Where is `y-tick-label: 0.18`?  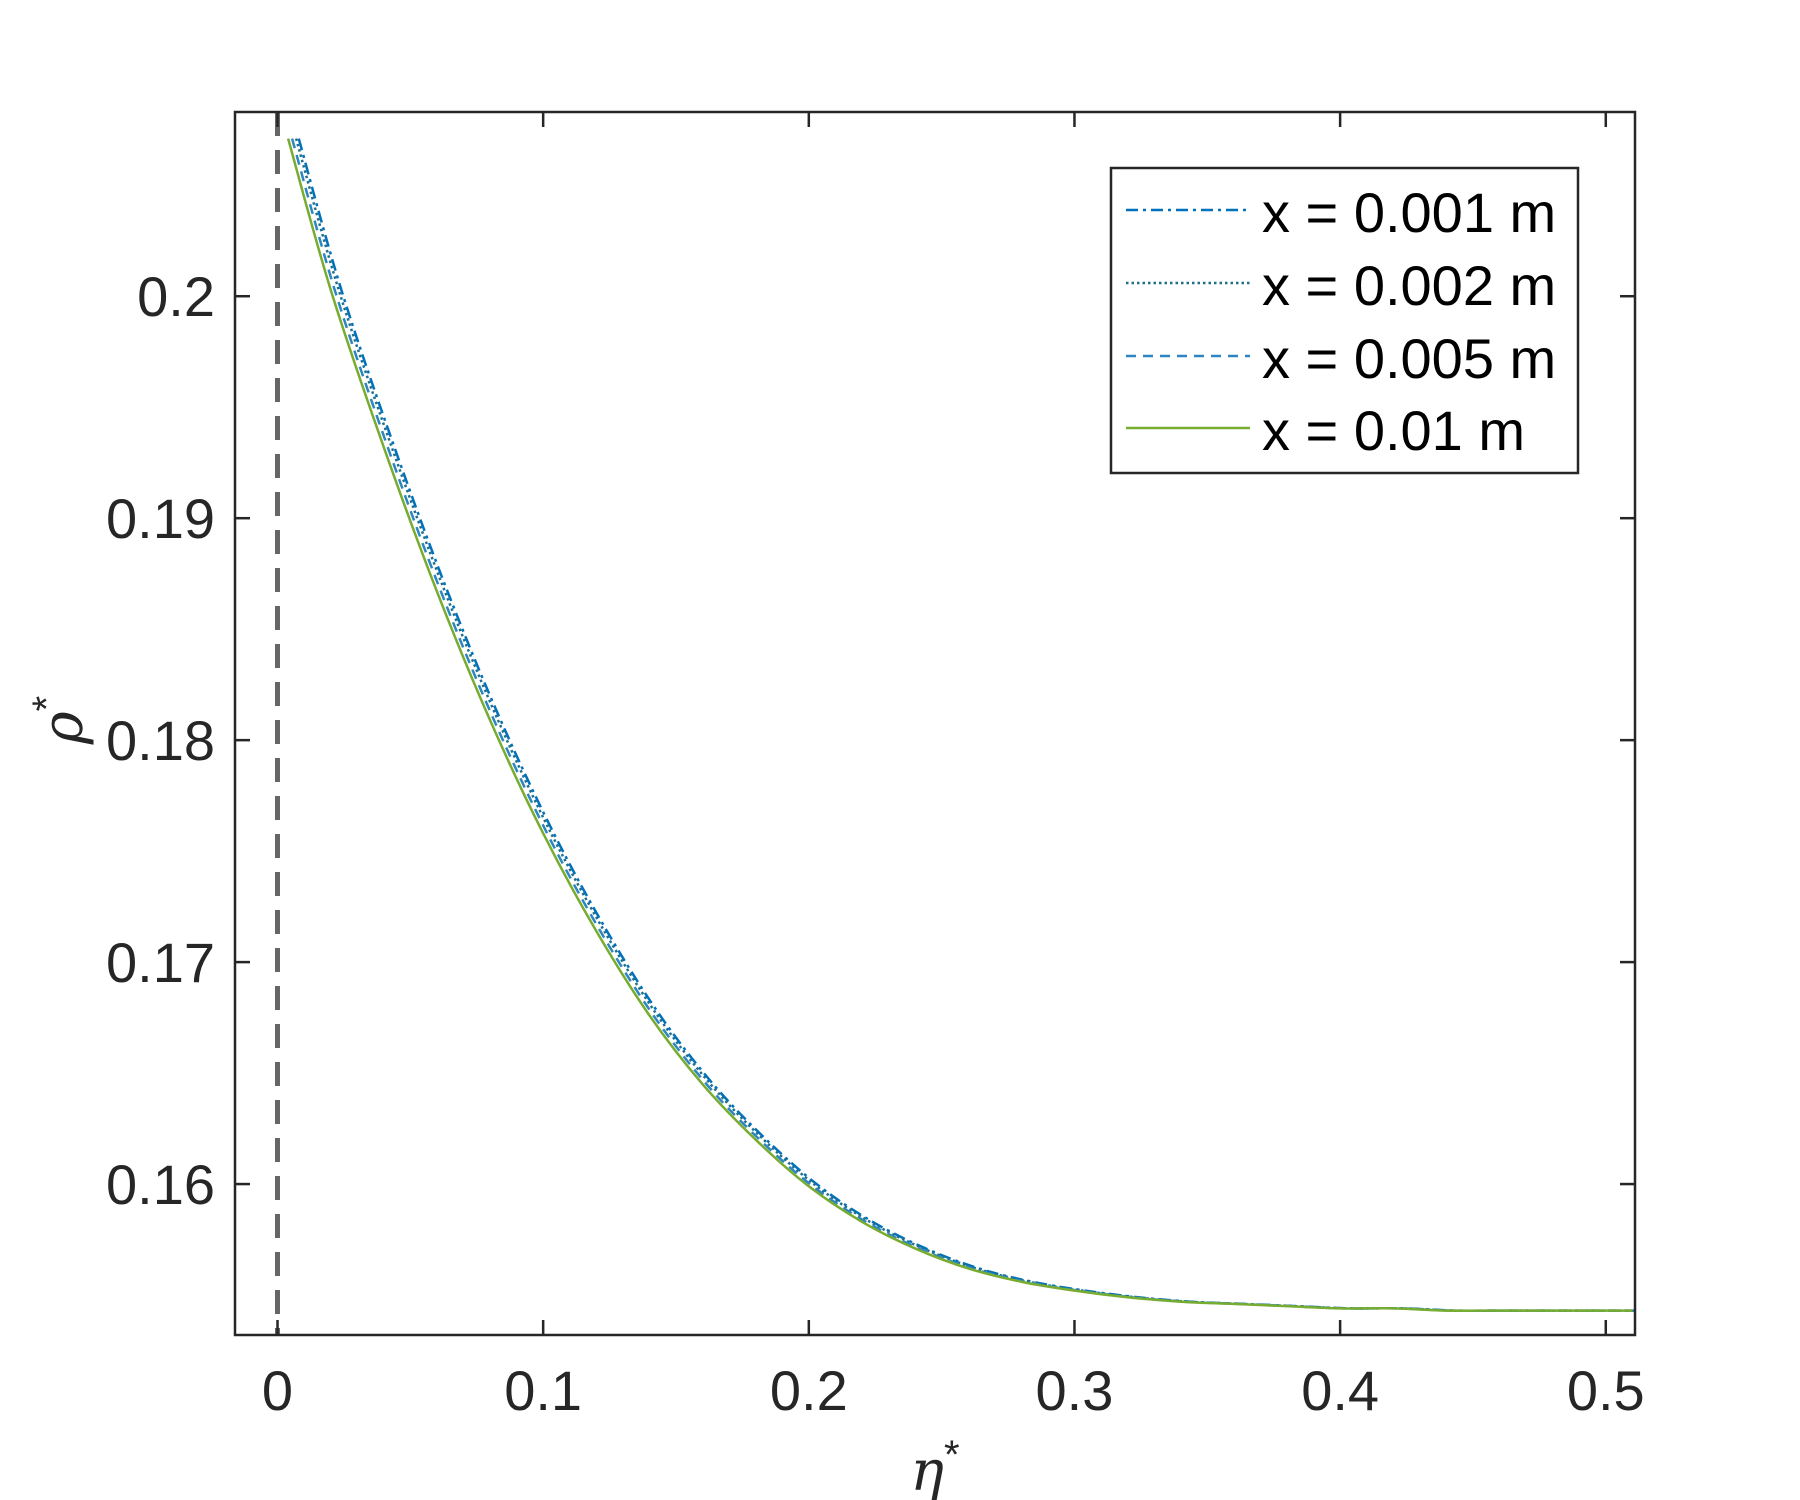 y-tick-label: 0.18 is located at coordinates (160, 740).